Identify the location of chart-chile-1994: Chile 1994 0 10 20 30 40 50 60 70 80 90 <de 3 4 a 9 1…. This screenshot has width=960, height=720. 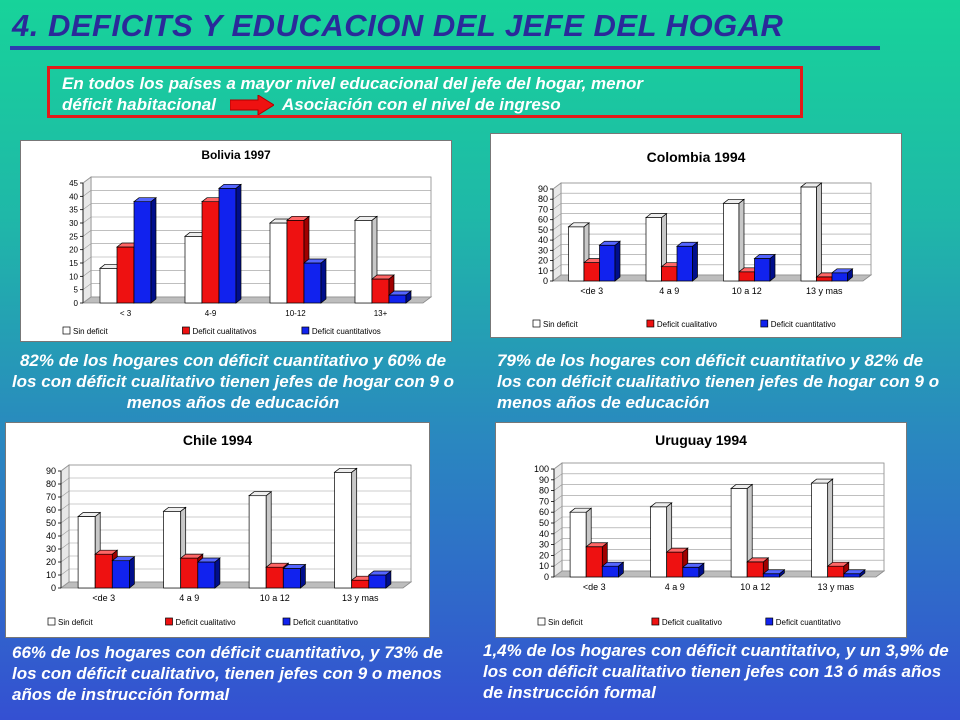
(217, 530).